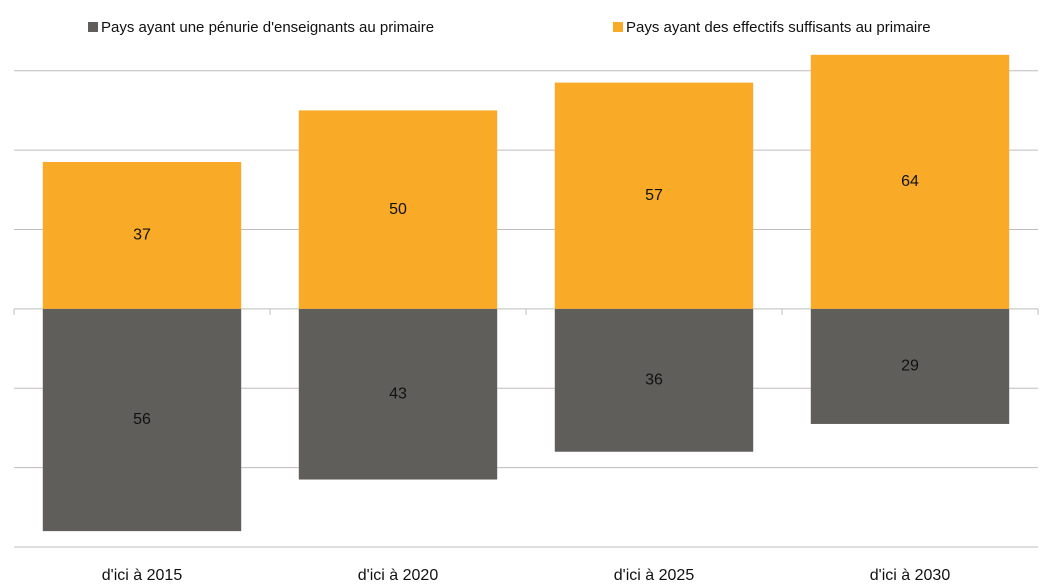 The width and height of the screenshot is (1053, 584). I want to click on x-tick-label: d'ici à 2020, so click(398, 575).